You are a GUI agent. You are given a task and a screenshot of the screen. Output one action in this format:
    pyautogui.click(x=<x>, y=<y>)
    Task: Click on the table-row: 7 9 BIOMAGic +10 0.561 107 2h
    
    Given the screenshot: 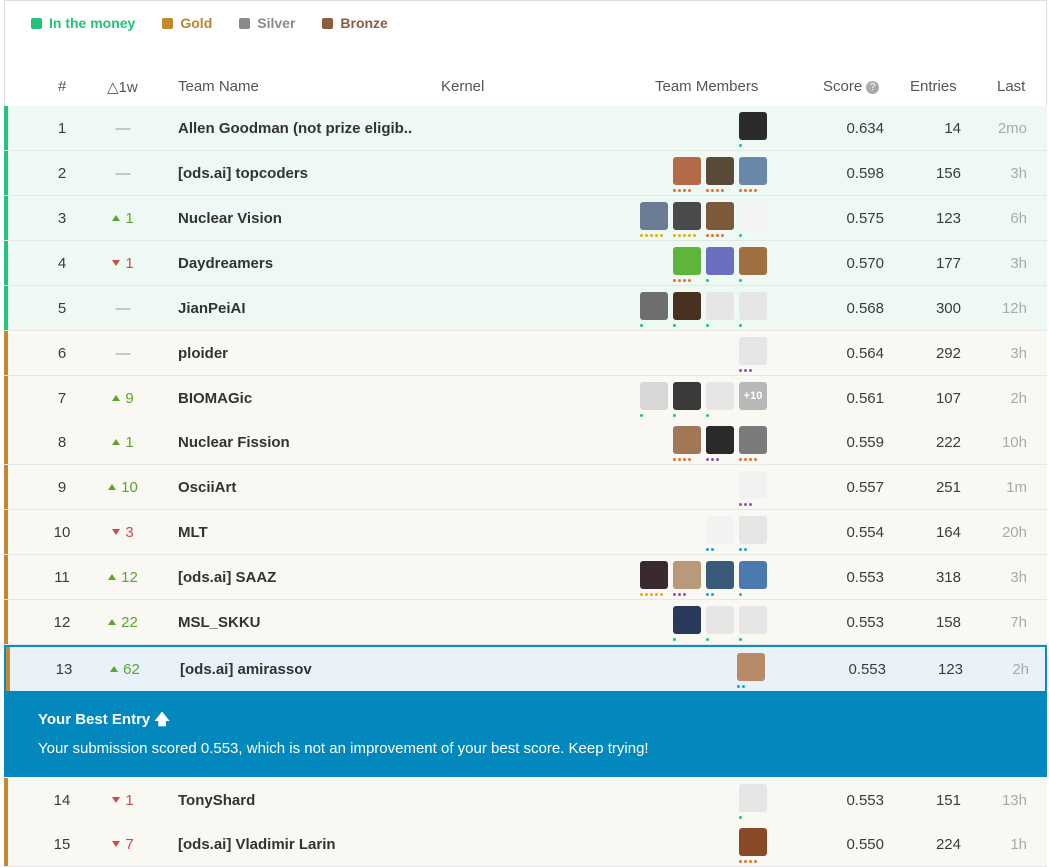 What is the action you would take?
    pyautogui.click(x=525, y=398)
    